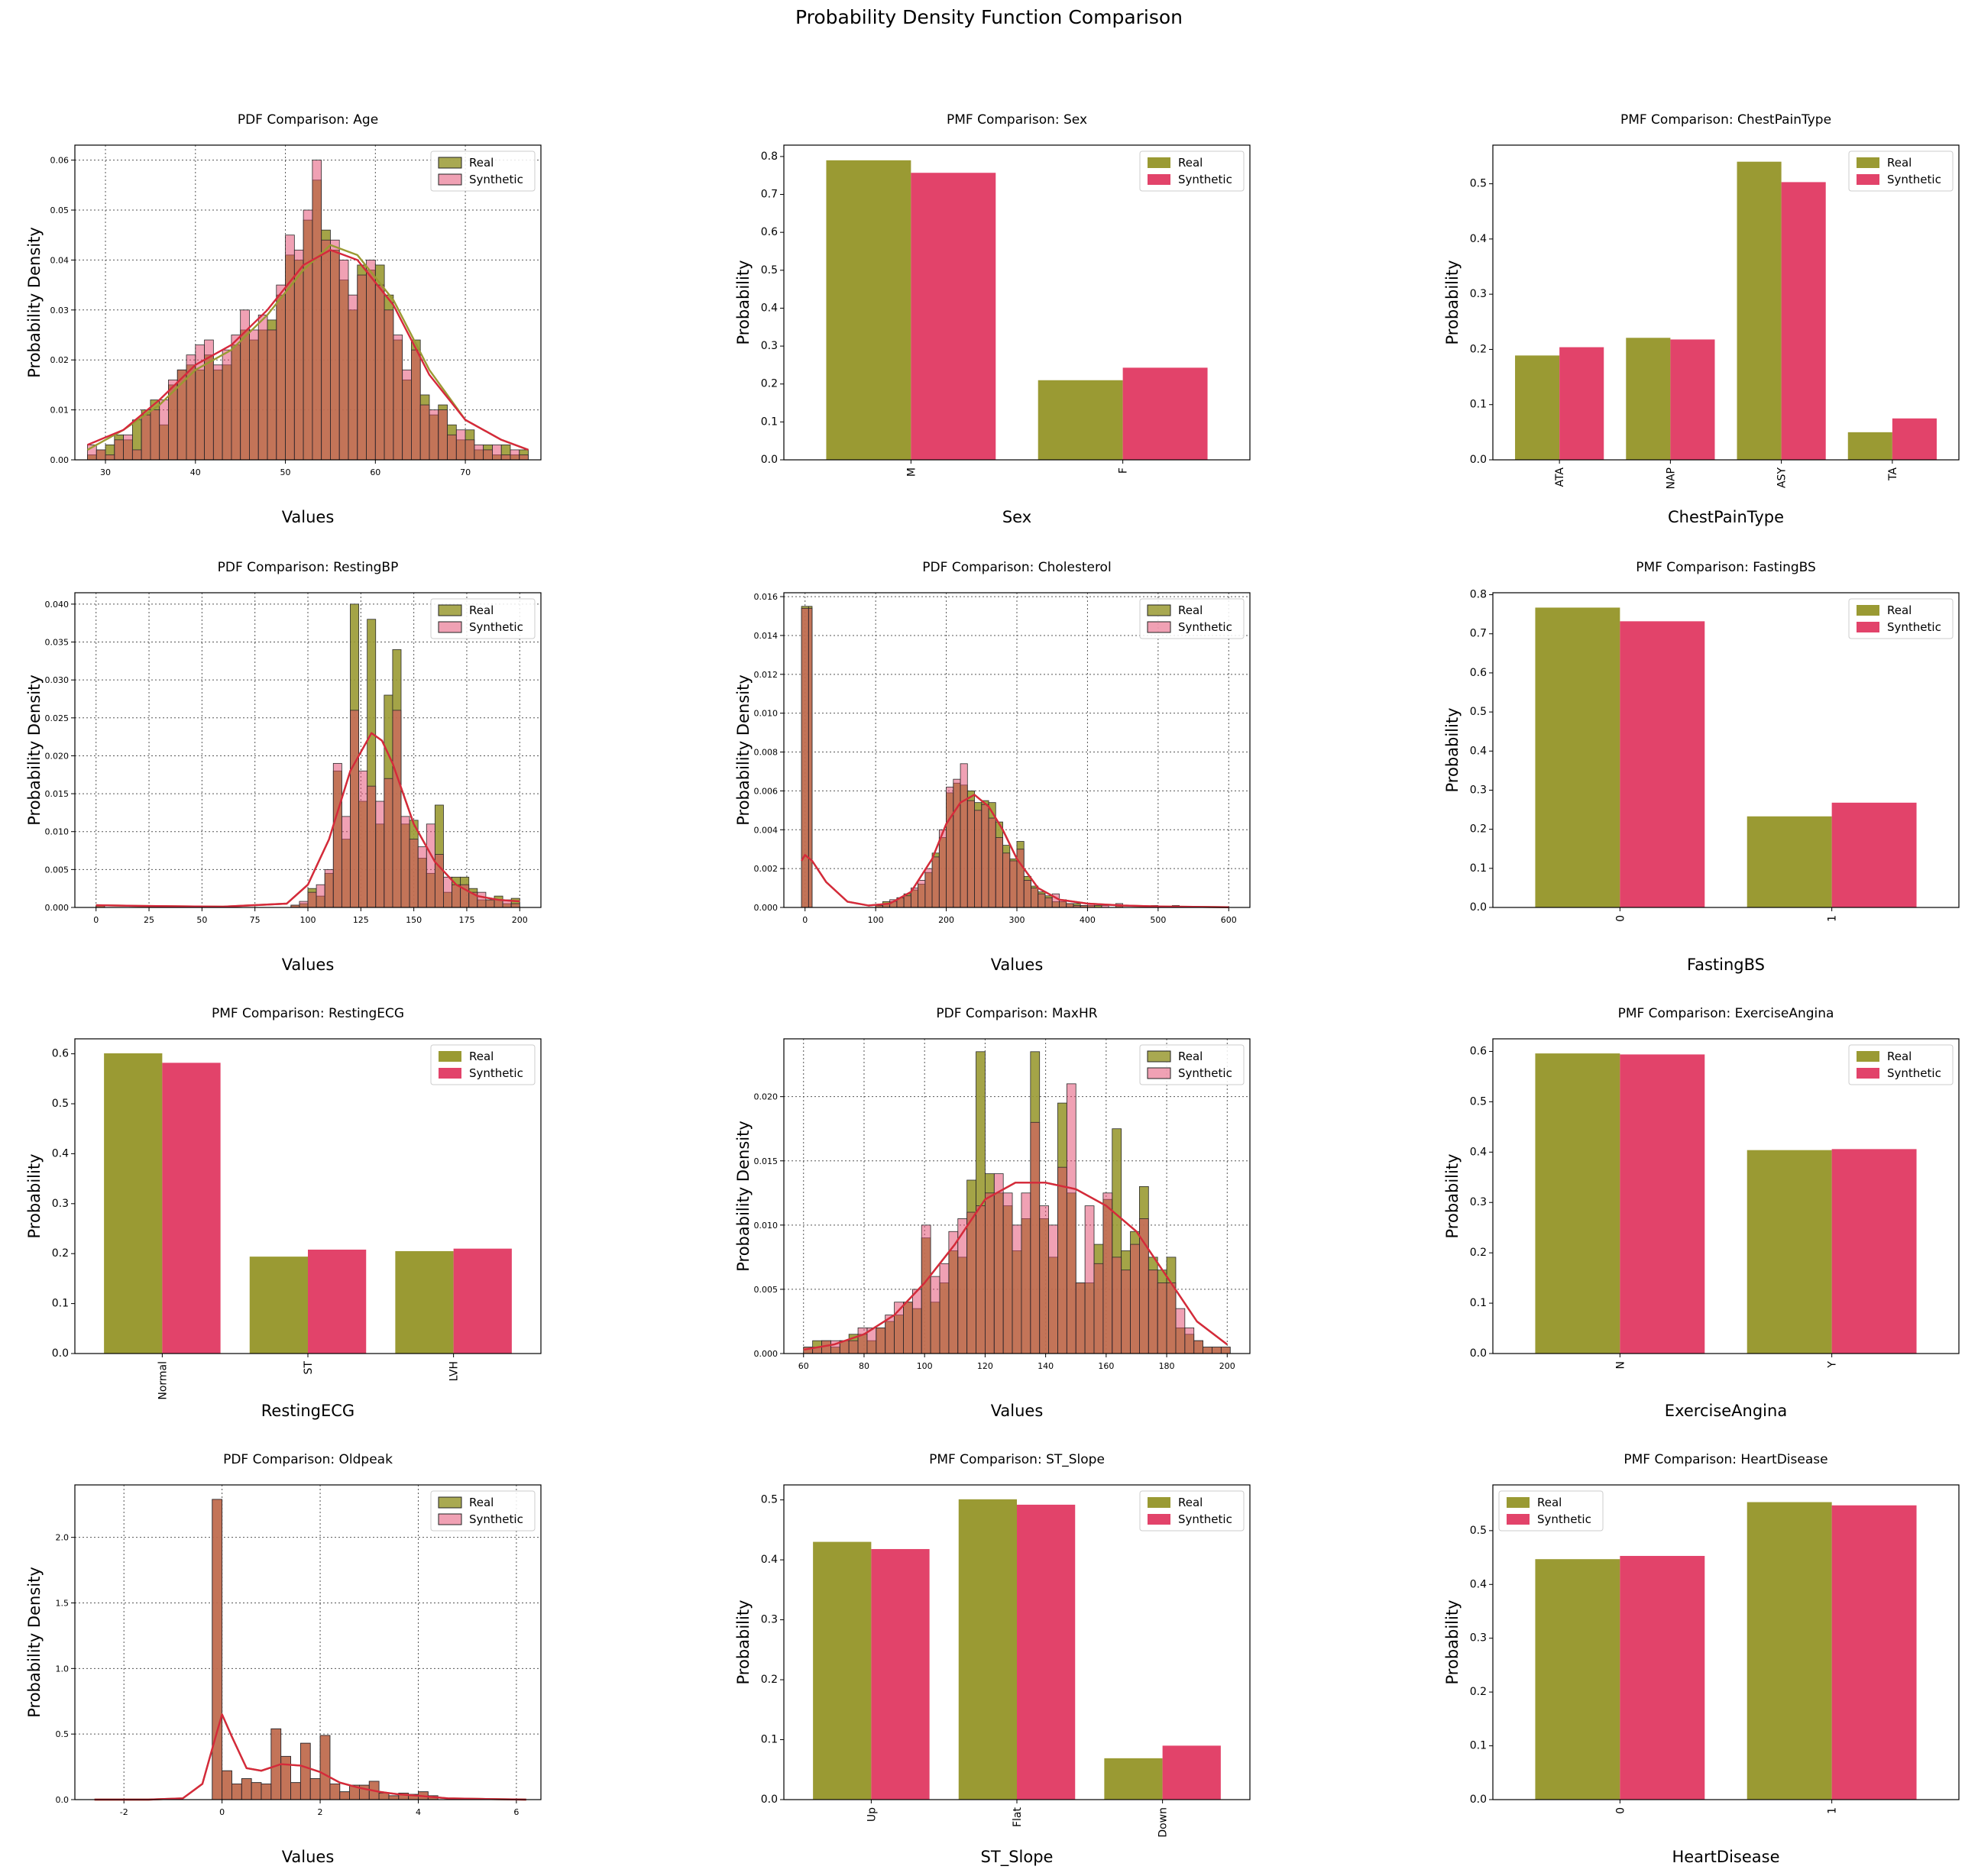 This screenshot has width=1978, height=1876. I want to click on y-tick-label: 0.1, so click(1478, 405).